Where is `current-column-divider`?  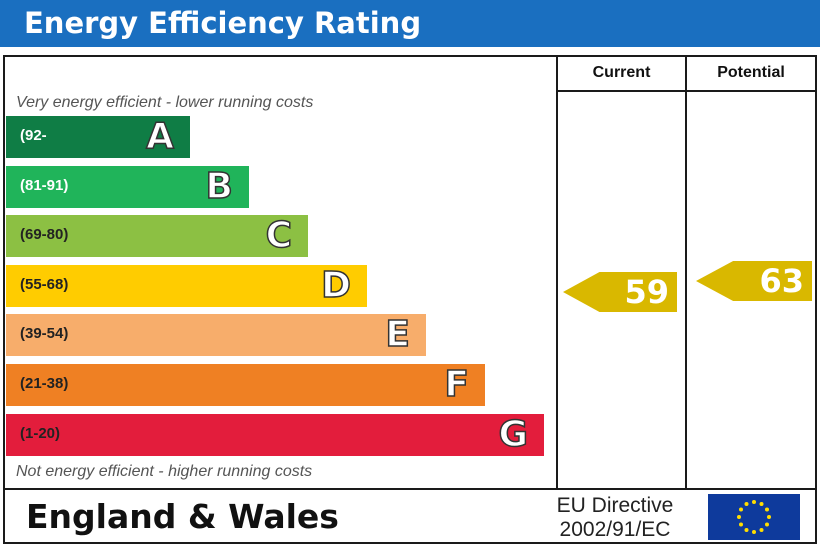 current-column-divider is located at coordinates (557, 272).